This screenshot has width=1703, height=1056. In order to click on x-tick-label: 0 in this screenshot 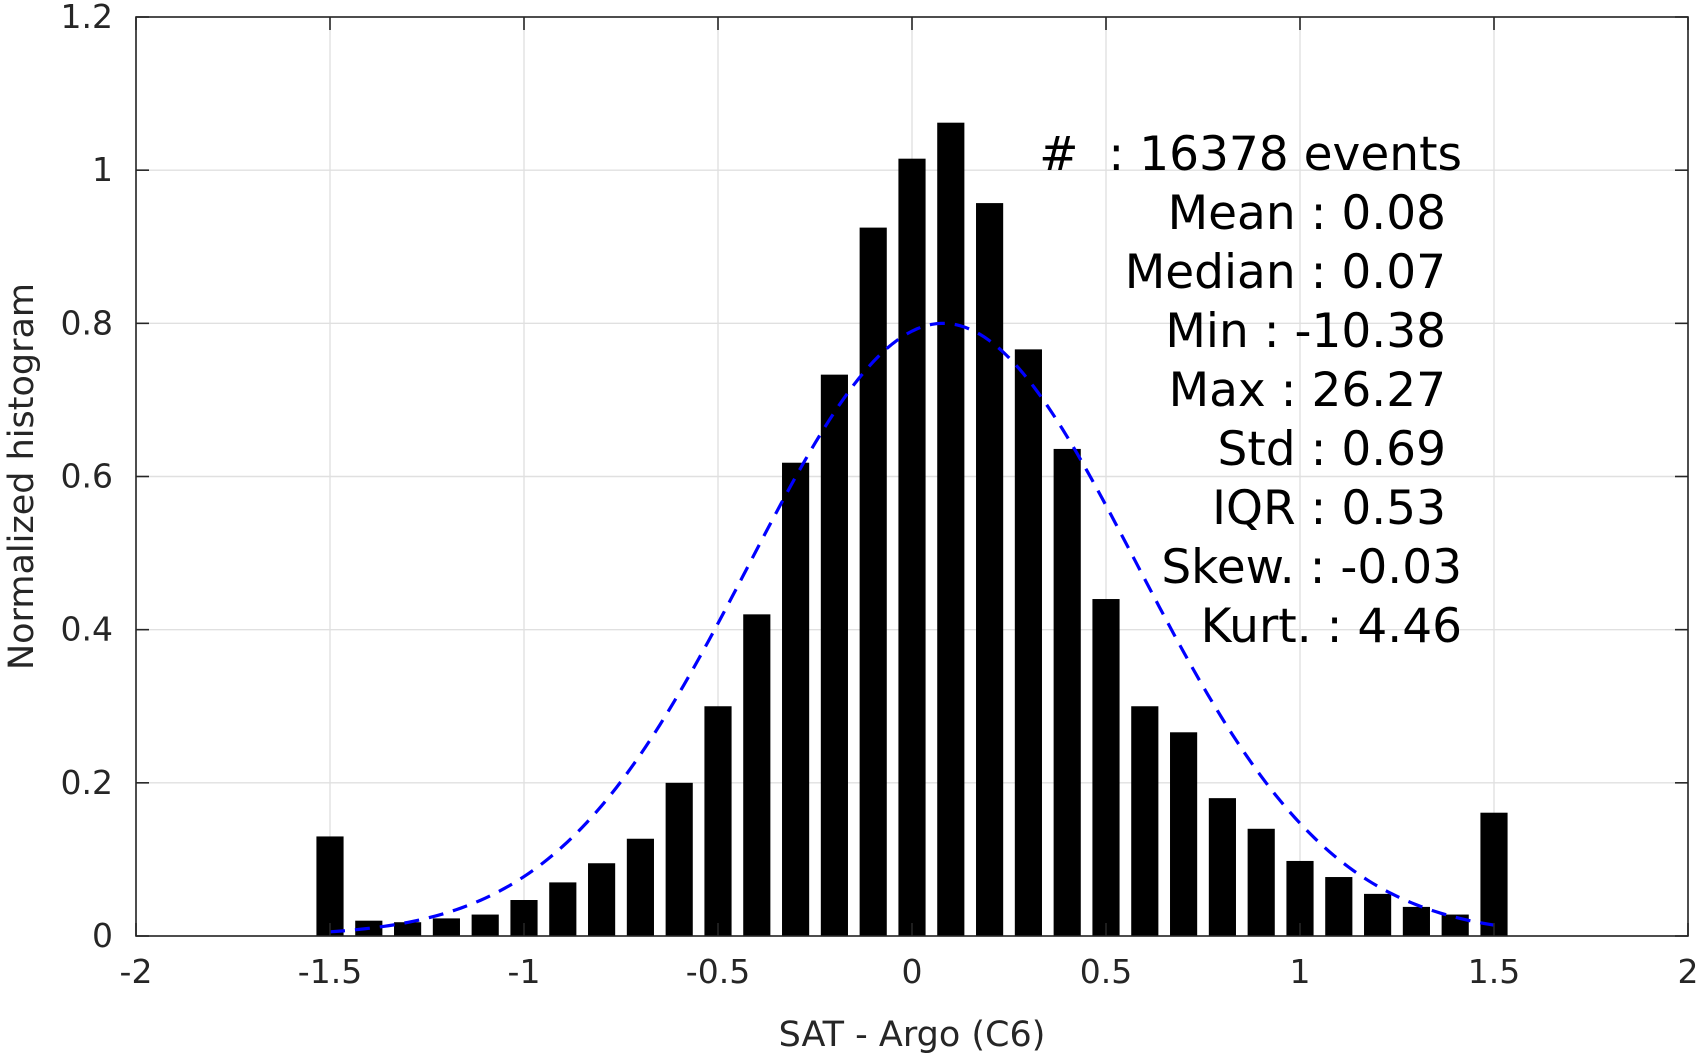, I will do `click(912, 971)`.